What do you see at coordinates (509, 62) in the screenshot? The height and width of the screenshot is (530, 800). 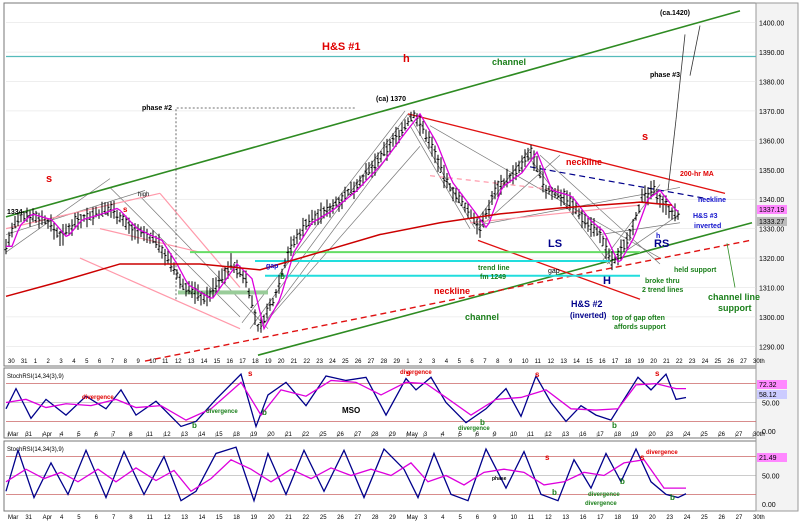 I see `annotation-channel_top: channel` at bounding box center [509, 62].